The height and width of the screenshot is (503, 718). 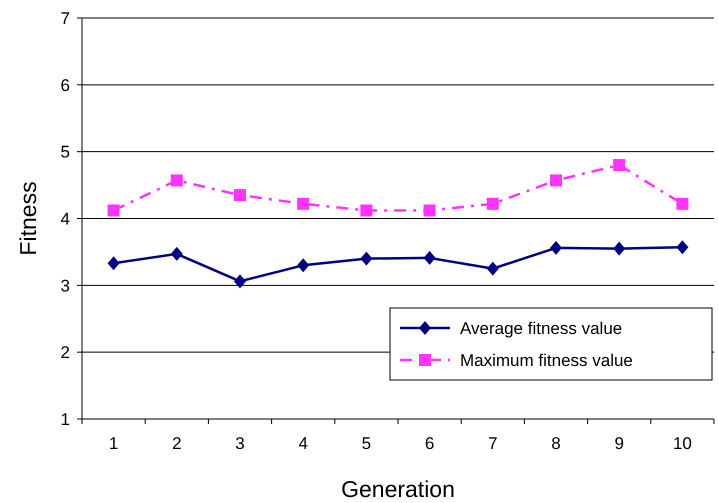 I want to click on x-tick-label: 2, so click(x=177, y=443).